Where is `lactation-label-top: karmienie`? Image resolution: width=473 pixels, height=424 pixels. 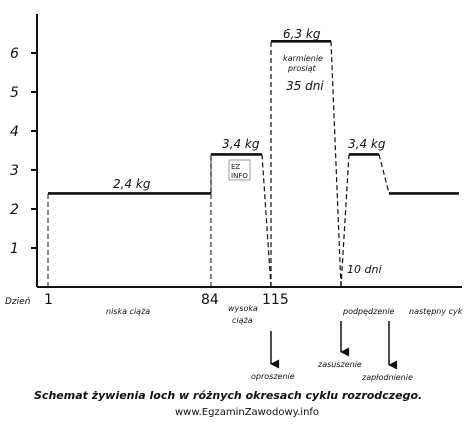 lactation-label-top: karmienie is located at coordinates (303, 58).